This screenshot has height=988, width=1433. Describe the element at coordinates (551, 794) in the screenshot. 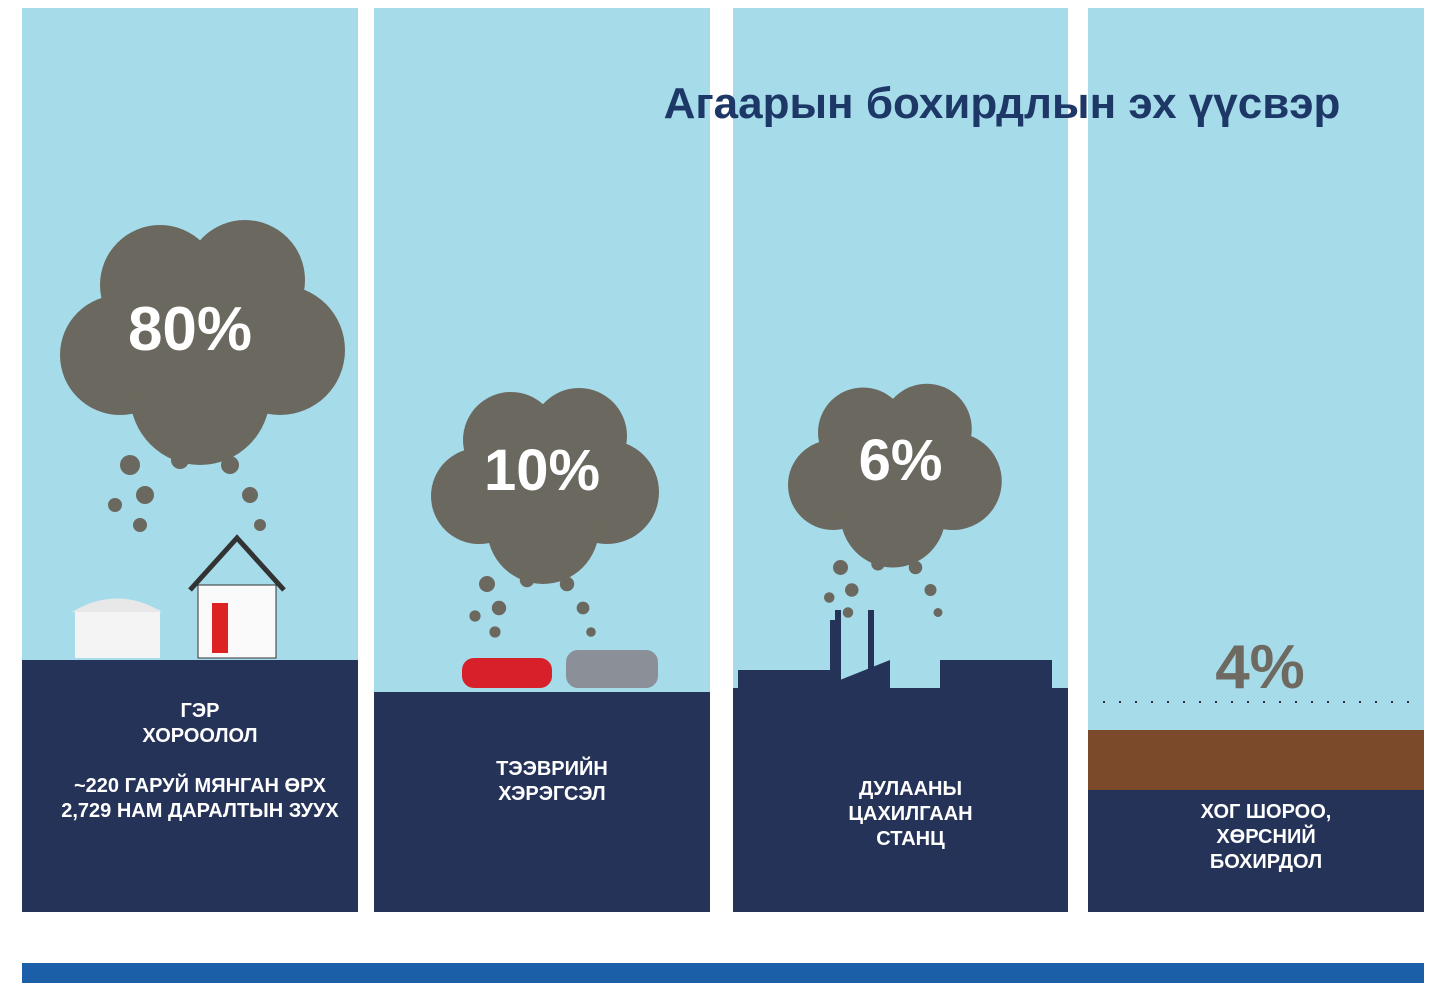

I see `caption-line: ХЭРЭГСЭЛ` at that location.